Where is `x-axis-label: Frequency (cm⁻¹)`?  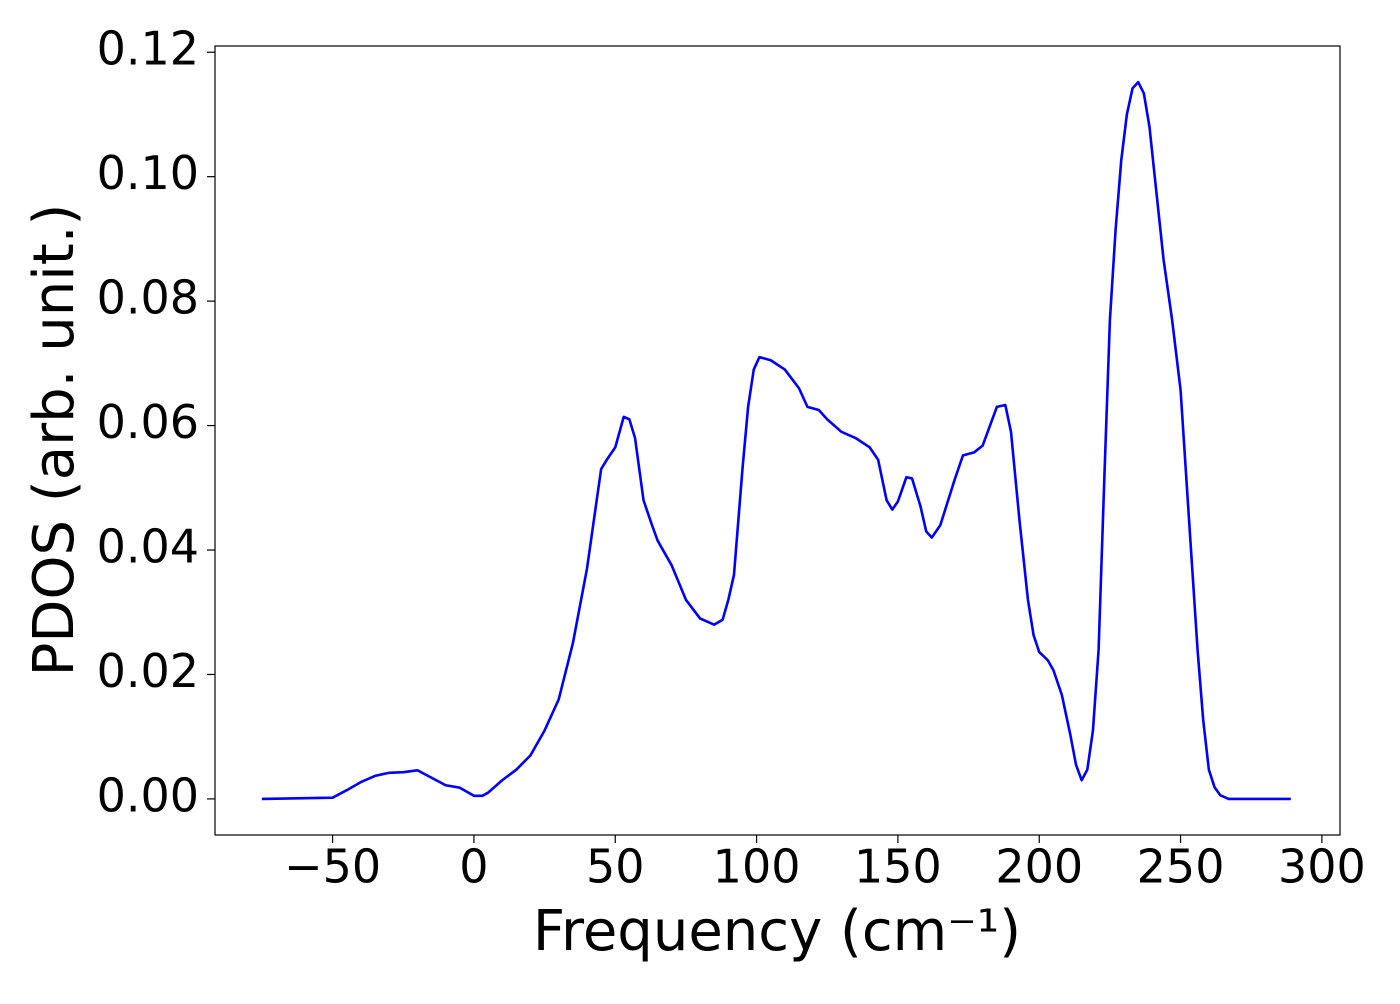
x-axis-label: Frequency (cm⁻¹) is located at coordinates (777, 931).